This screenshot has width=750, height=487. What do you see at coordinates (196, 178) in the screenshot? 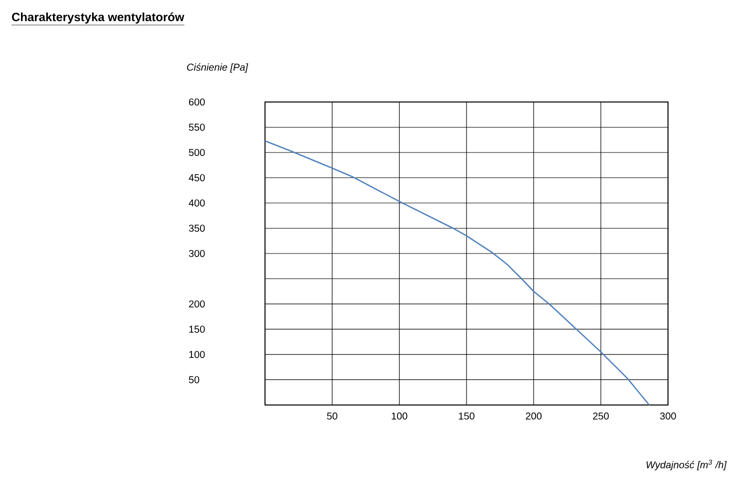
I see `y-tick-label: 450` at bounding box center [196, 178].